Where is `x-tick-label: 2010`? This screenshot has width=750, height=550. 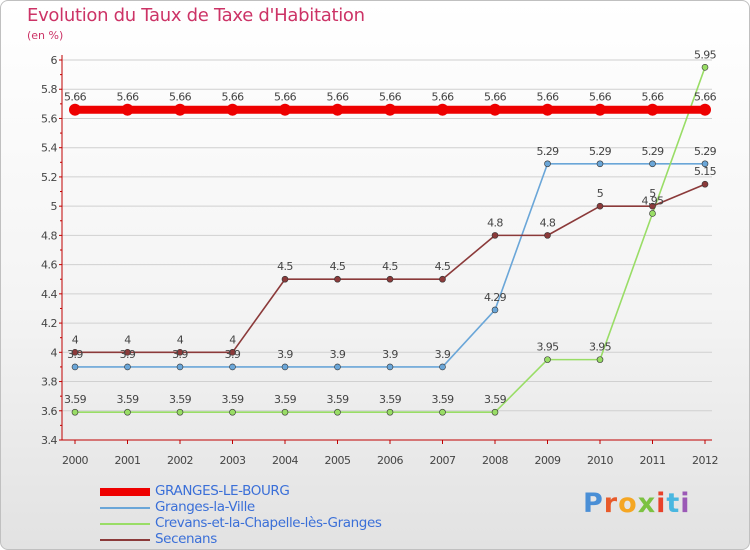
x-tick-label: 2010 is located at coordinates (600, 460).